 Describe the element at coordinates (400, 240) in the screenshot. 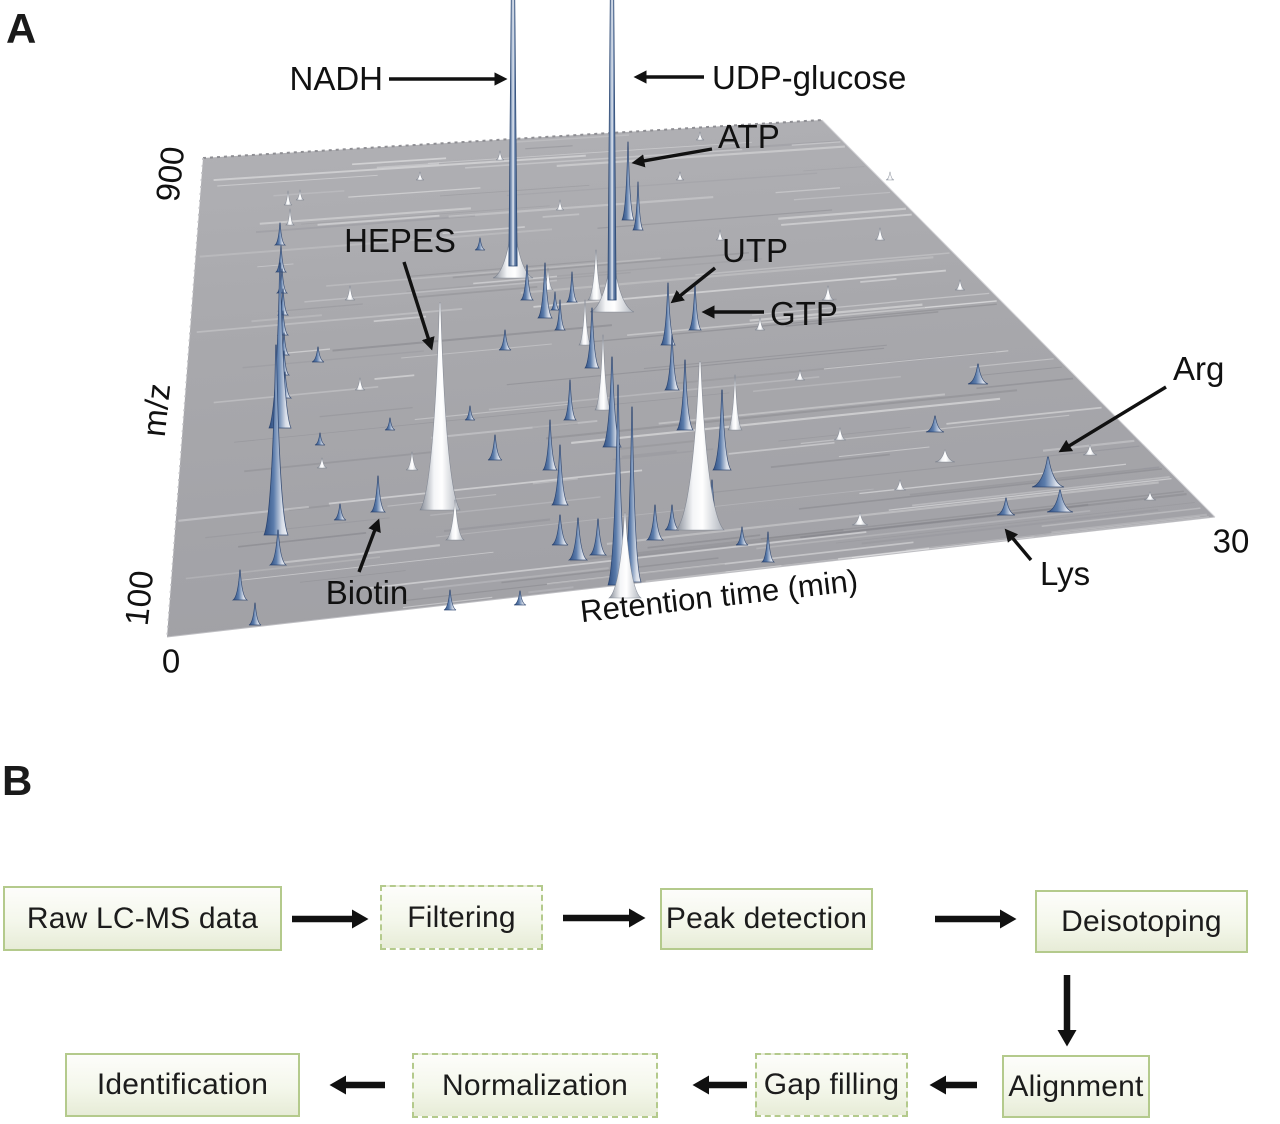

I see `peak-annotation-label: HEPES` at that location.